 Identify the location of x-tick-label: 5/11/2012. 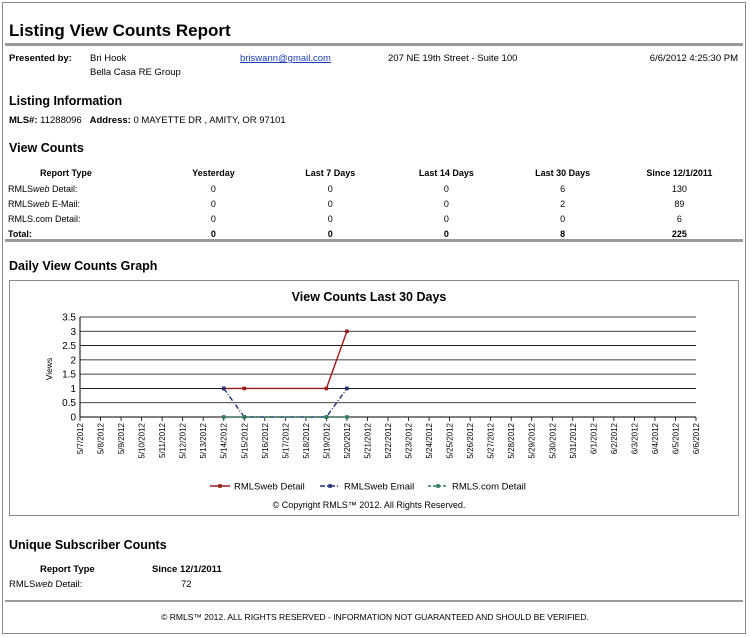
(162, 440).